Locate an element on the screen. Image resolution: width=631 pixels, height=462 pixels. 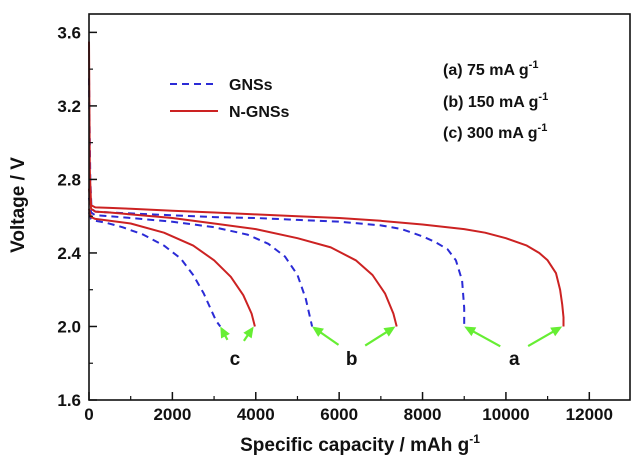
x-tick-label: 6000 is located at coordinates (339, 414).